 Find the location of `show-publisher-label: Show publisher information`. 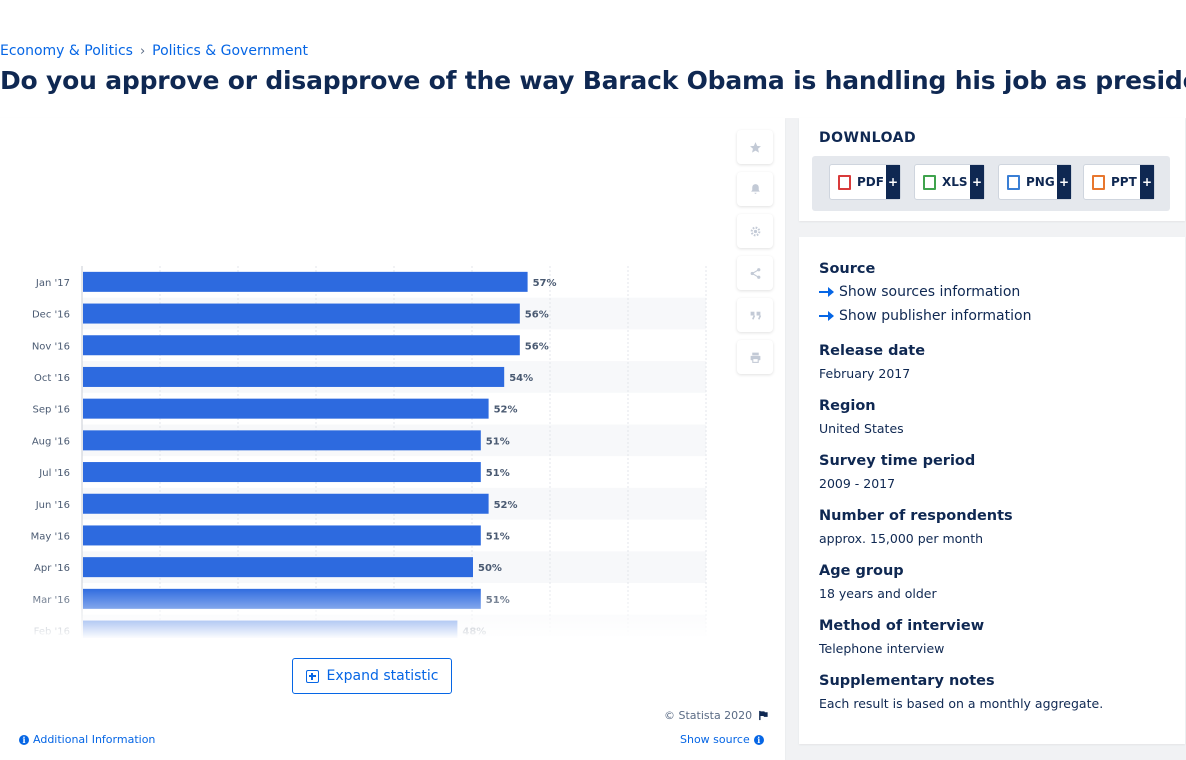

show-publisher-label: Show publisher information is located at coordinates (935, 316).